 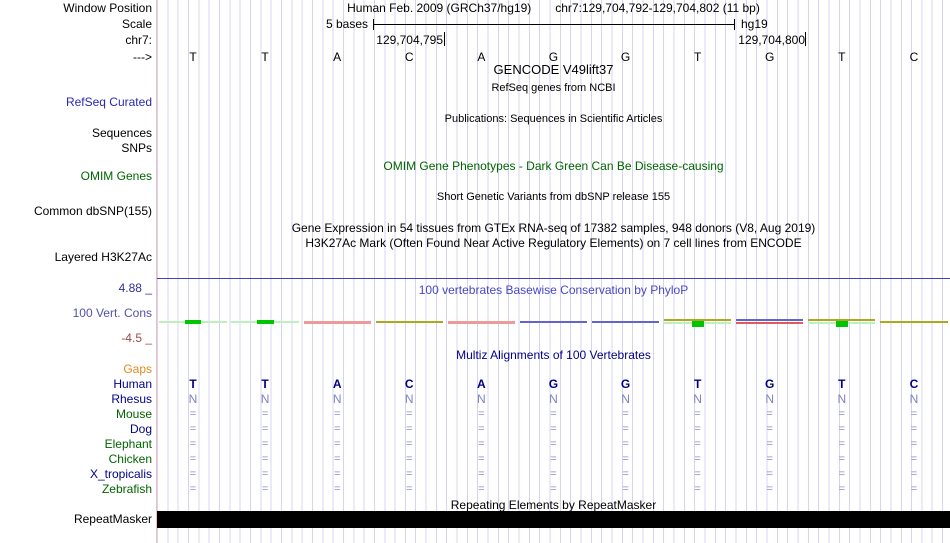 What do you see at coordinates (121, 133) in the screenshot?
I see `sidebar-track-sequences: Sequences` at bounding box center [121, 133].